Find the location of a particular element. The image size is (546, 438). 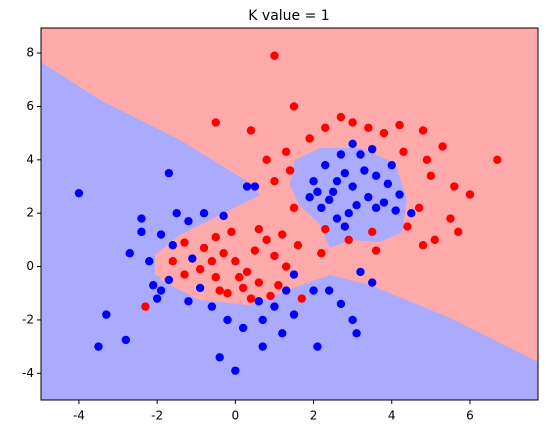

x-tick-label: 6 is located at coordinates (470, 416).